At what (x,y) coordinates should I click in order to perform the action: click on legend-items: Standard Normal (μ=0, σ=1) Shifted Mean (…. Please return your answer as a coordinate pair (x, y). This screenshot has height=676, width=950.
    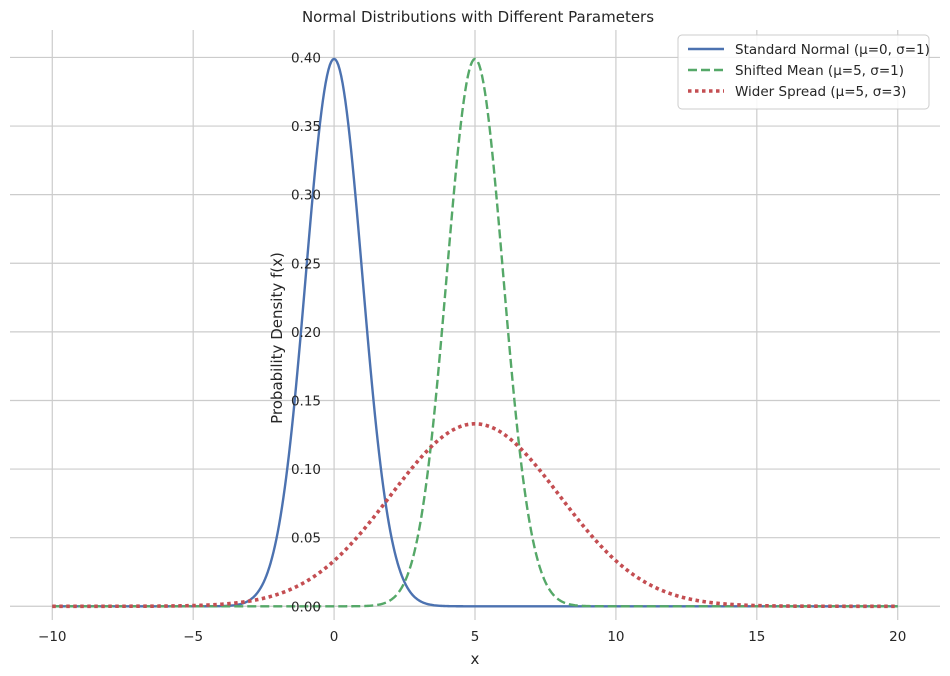
    Looking at the image, I should click on (809, 71).